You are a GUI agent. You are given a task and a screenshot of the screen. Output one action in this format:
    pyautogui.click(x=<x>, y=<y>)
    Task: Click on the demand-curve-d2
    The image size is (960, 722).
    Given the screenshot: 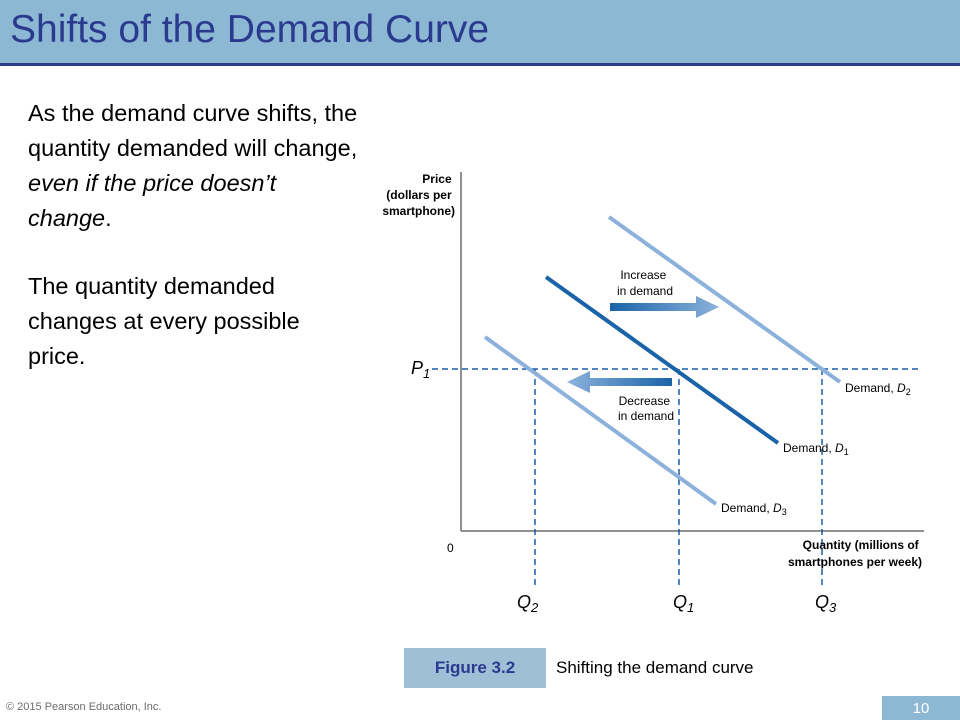 What is the action you would take?
    pyautogui.click(x=724, y=299)
    